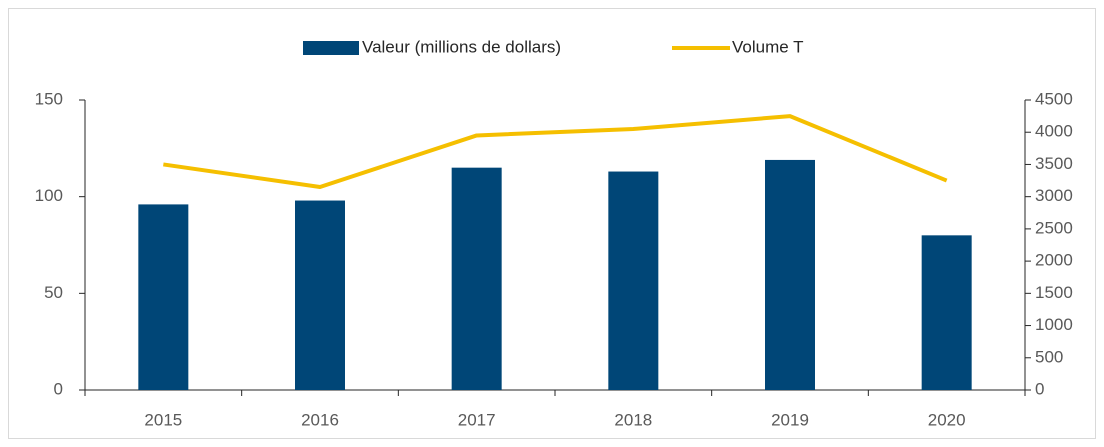  Describe the element at coordinates (633, 419) in the screenshot. I see `x-tick-label: 2018` at that location.